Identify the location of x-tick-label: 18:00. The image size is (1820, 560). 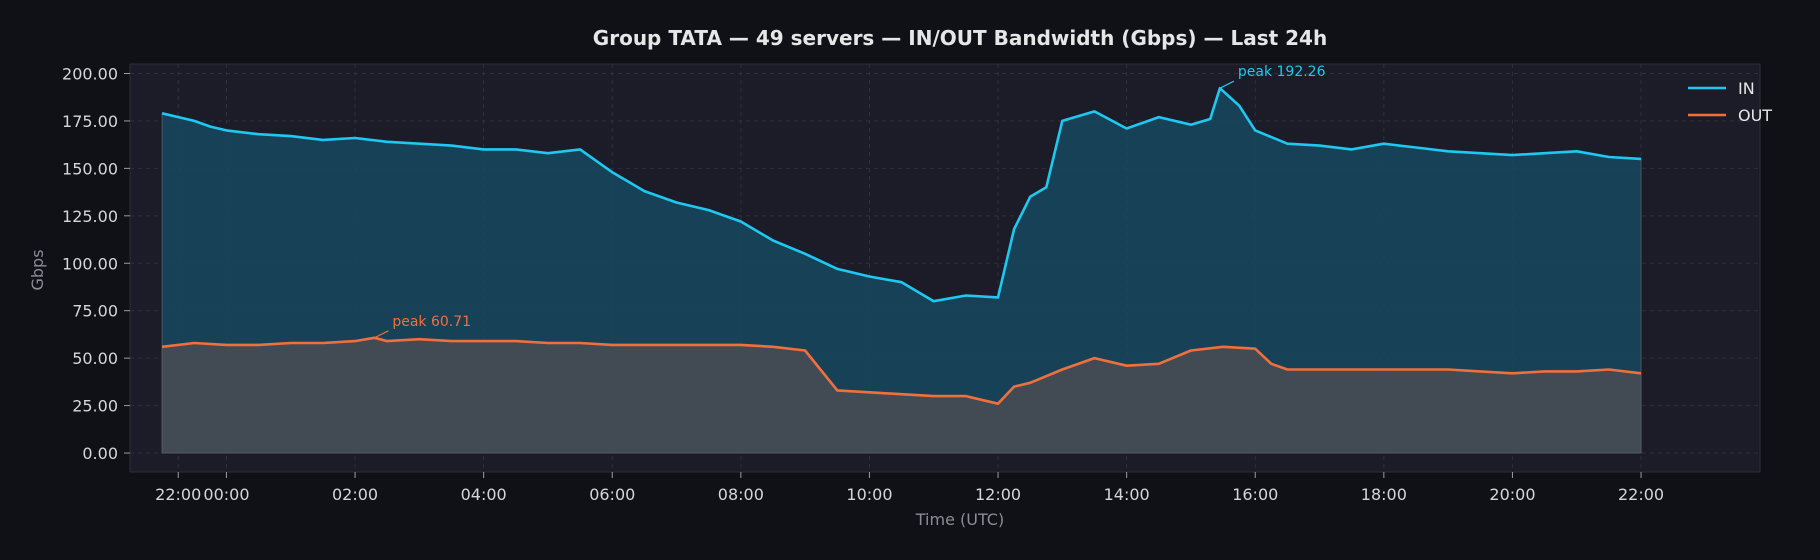
(1384, 494).